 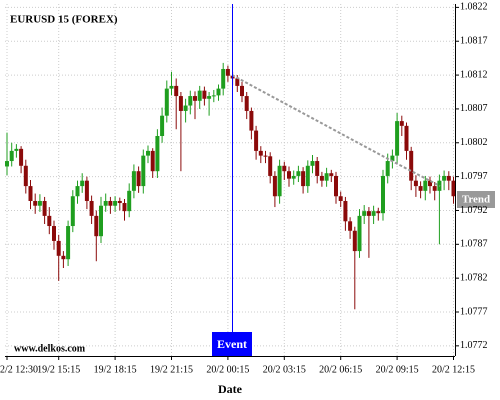 I want to click on x-tick-label: 19/2 15:15, so click(x=58, y=369).